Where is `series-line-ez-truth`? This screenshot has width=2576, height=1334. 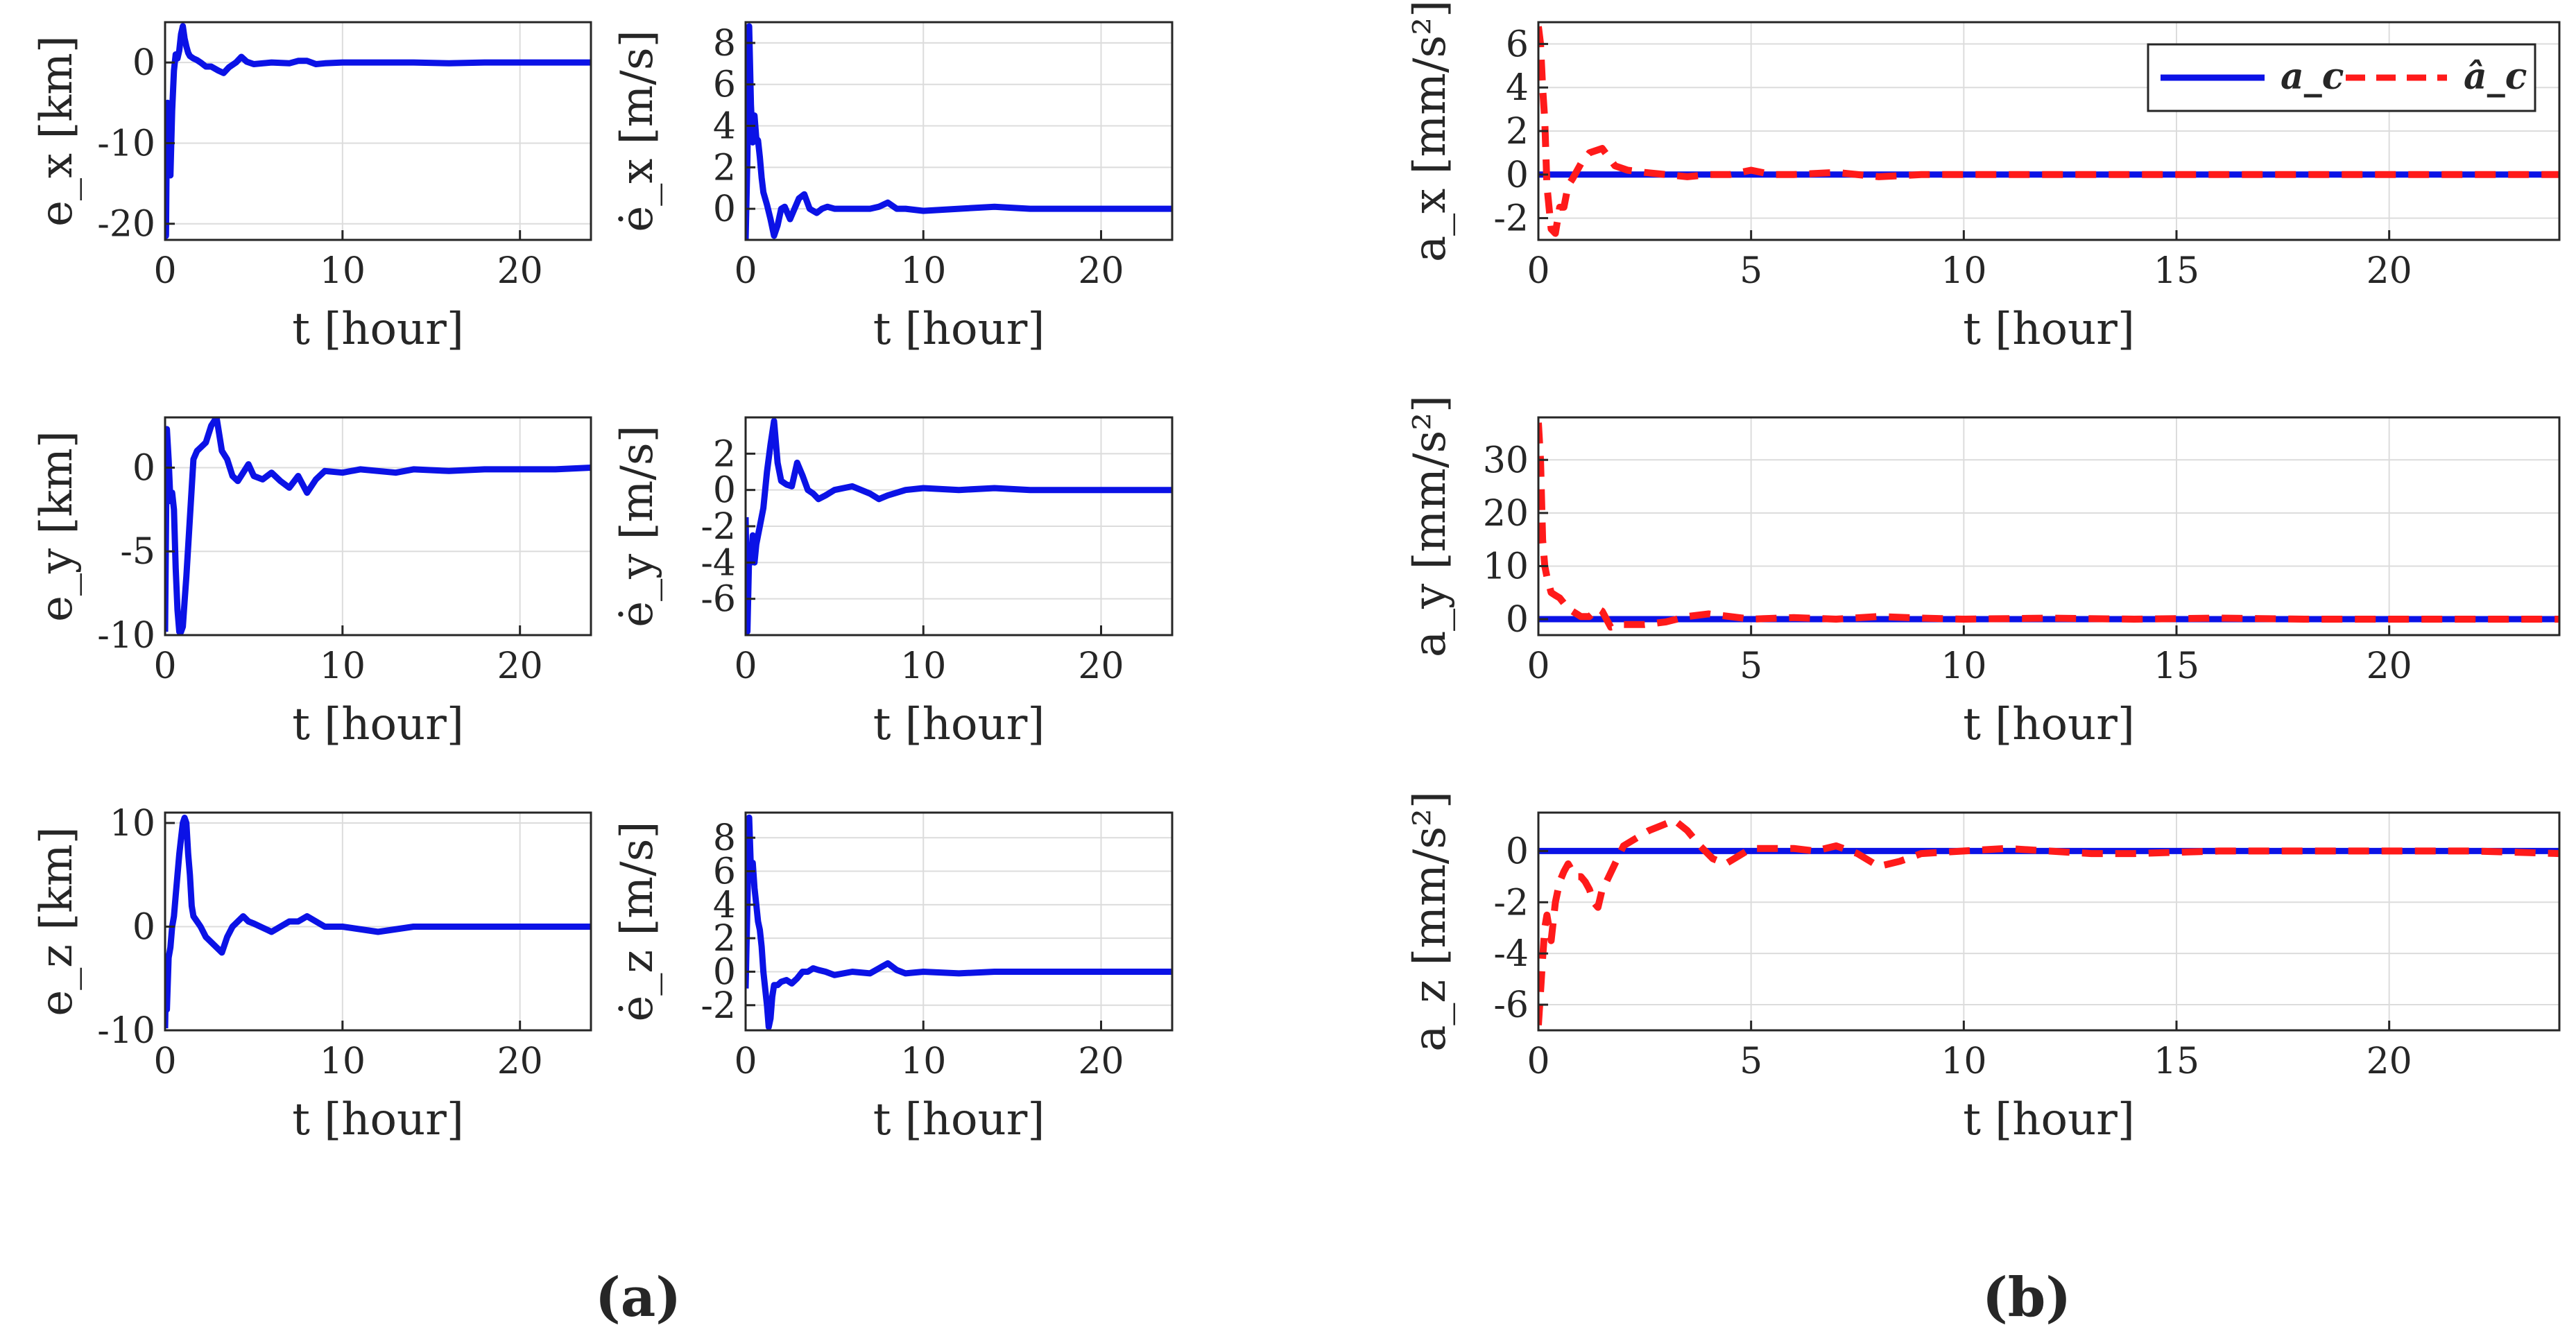 series-line-ez-truth is located at coordinates (378, 922).